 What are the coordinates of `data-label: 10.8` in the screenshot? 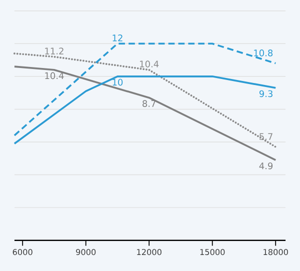 It's located at (263, 53).